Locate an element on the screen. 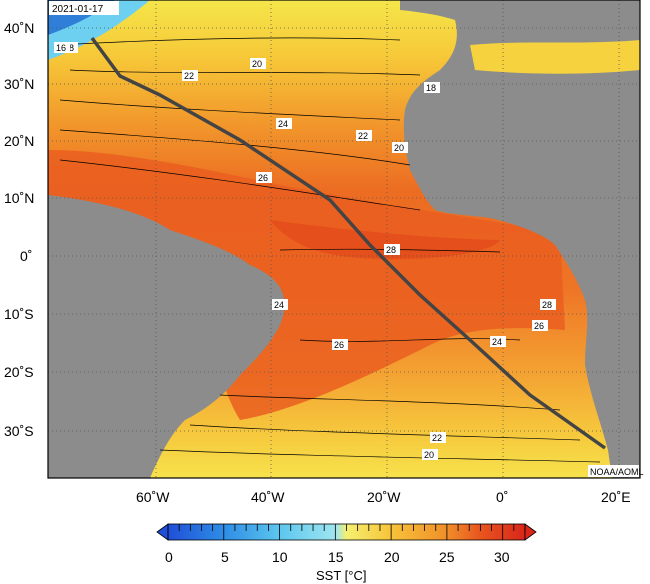 This screenshot has width=650, height=584. lon-label: 20˚W is located at coordinates (384, 497).